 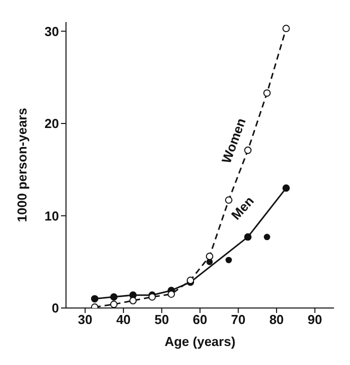 What do you see at coordinates (161, 320) in the screenshot?
I see `x-tick-label: 50` at bounding box center [161, 320].